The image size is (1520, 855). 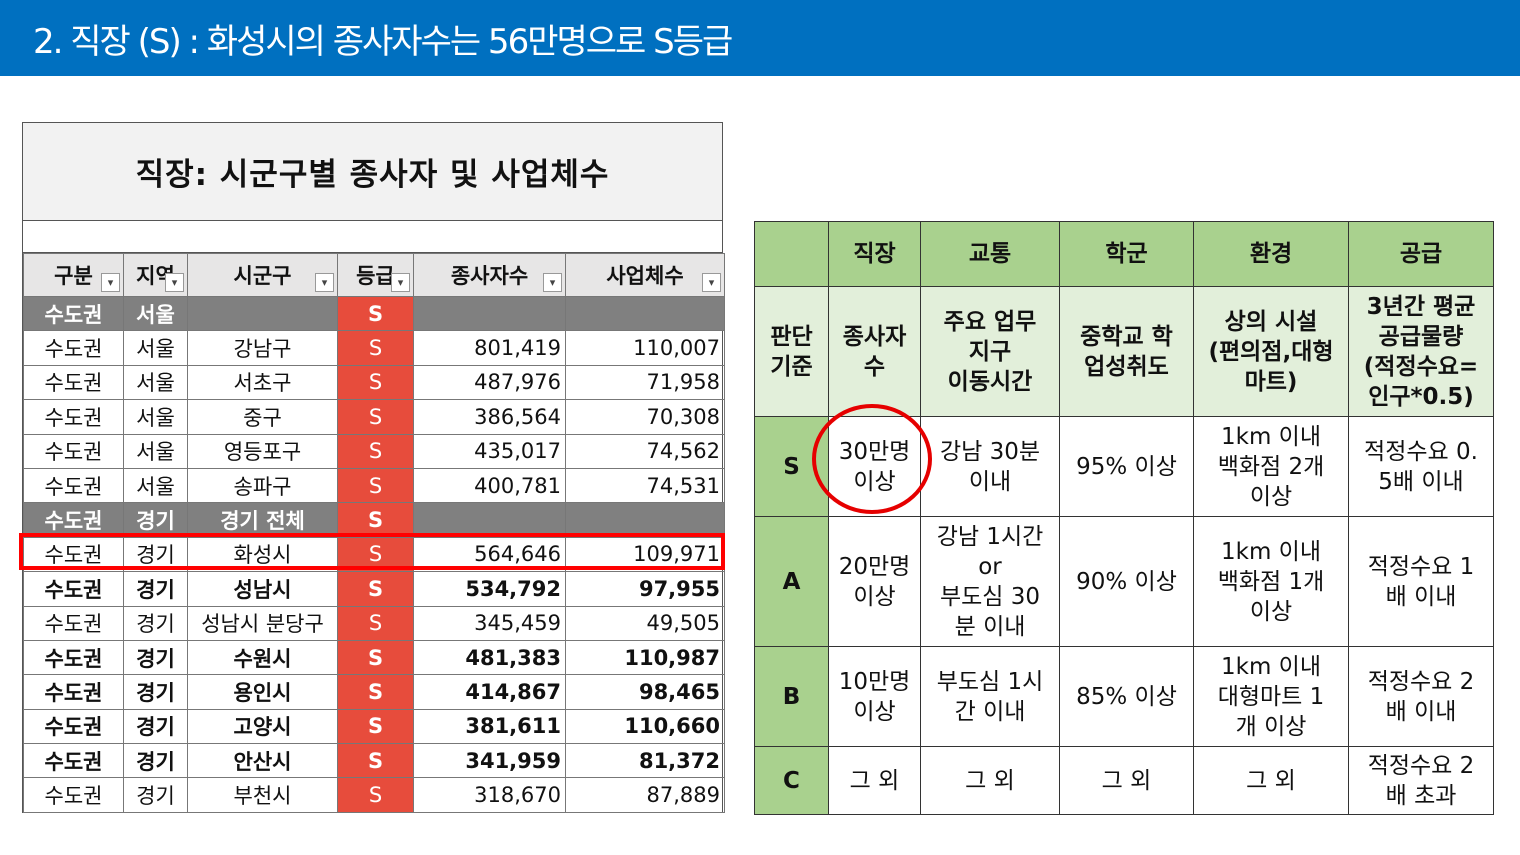 I want to click on column-header: 등급 ▾, so click(x=375, y=275).